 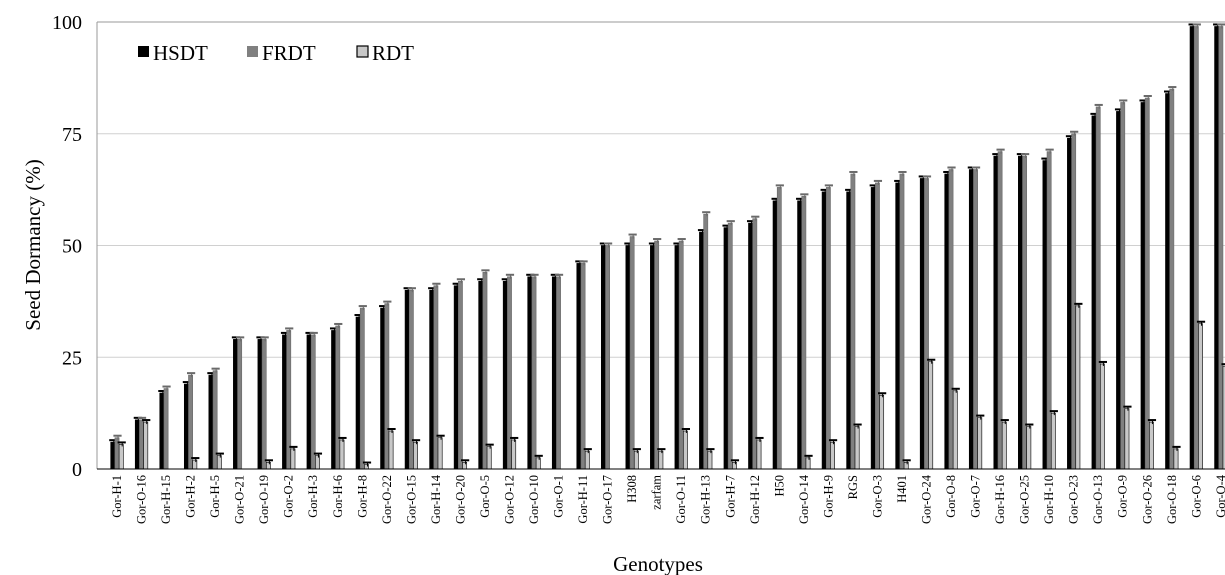 I want to click on x-tick-label: Gor-H-12, so click(x=755, y=499).